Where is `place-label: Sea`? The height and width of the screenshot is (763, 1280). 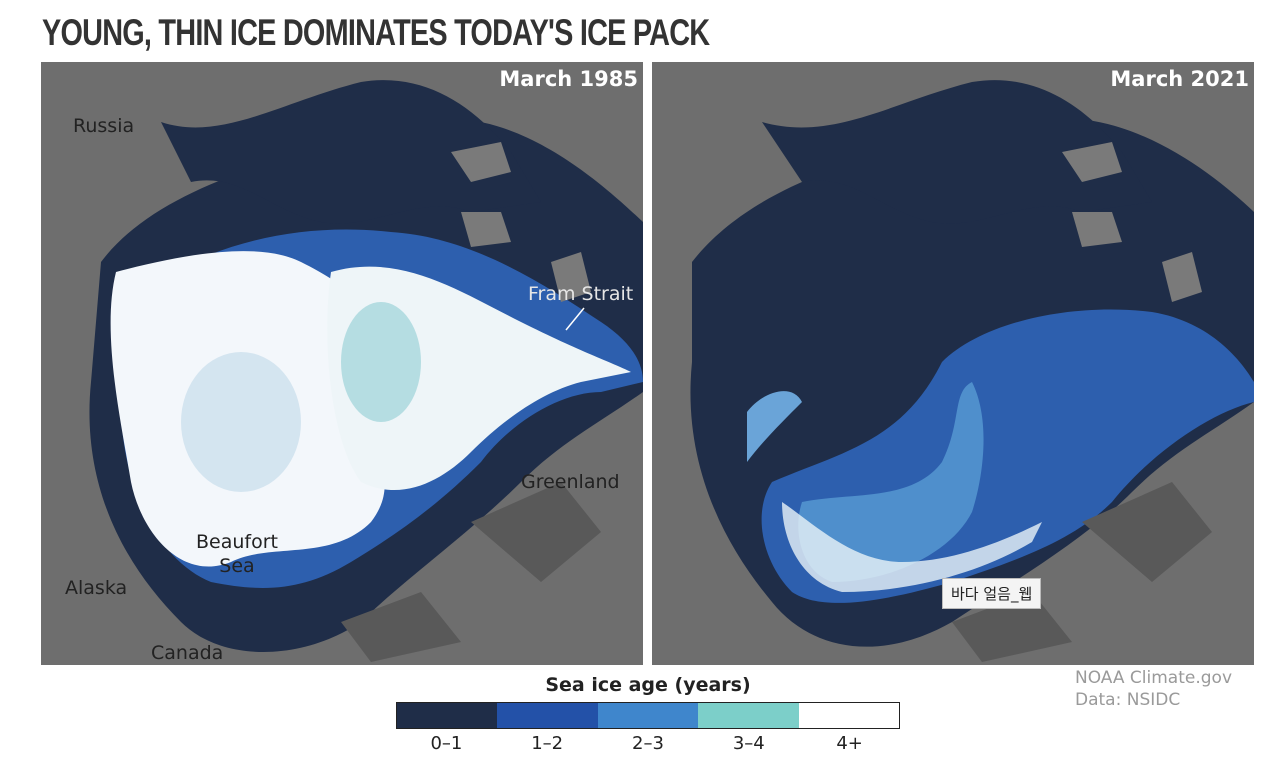
place-label: Sea is located at coordinates (236, 566).